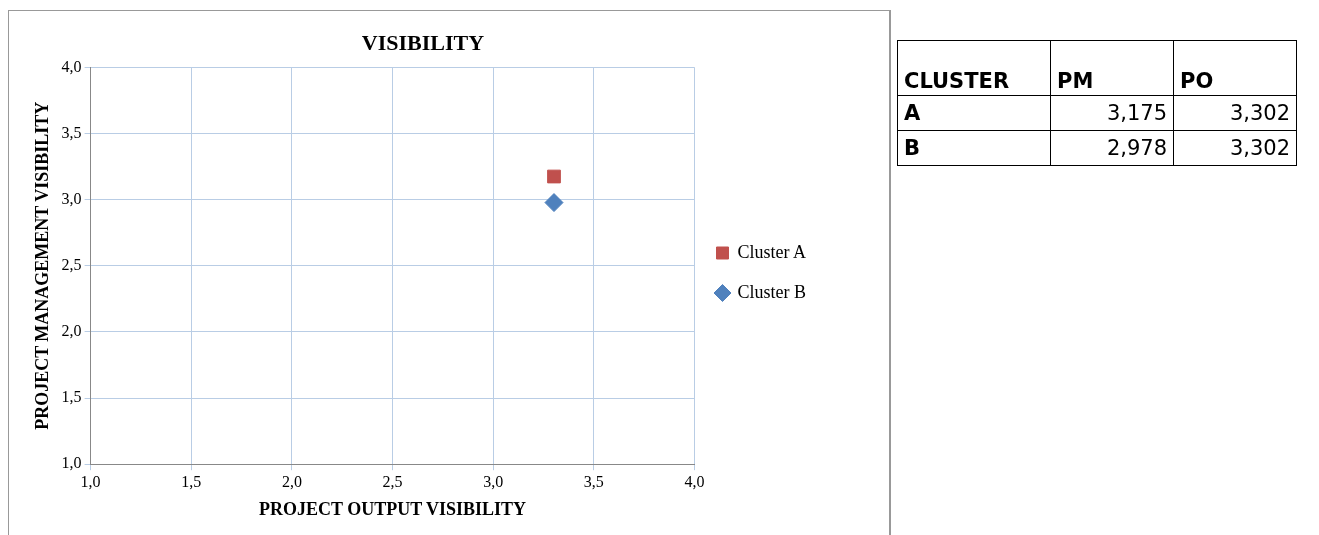 The width and height of the screenshot is (1319, 535). I want to click on x-tick-label: 3,0, so click(493, 481).